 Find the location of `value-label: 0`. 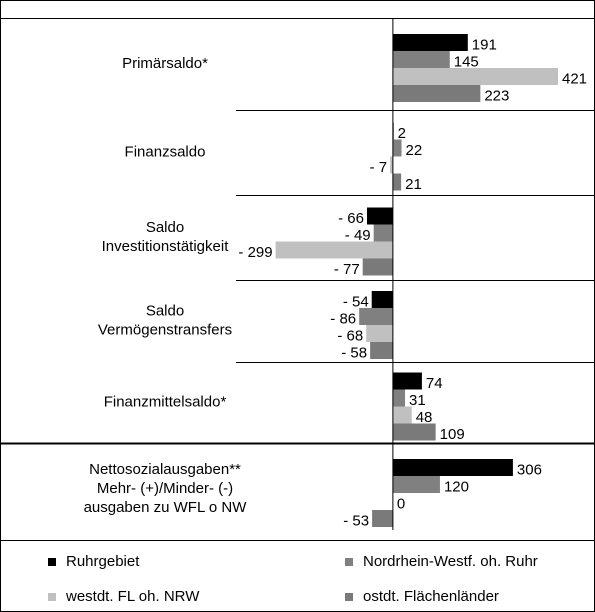

value-label: 0 is located at coordinates (401, 503).